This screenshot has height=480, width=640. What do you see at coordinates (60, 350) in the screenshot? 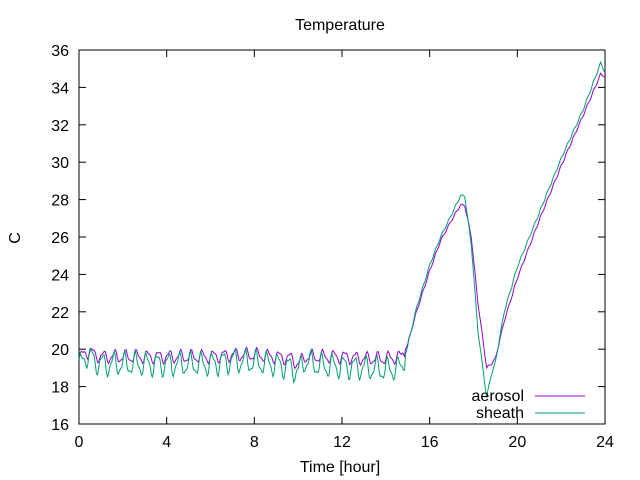
I see `y-tick-label: 20` at bounding box center [60, 350].